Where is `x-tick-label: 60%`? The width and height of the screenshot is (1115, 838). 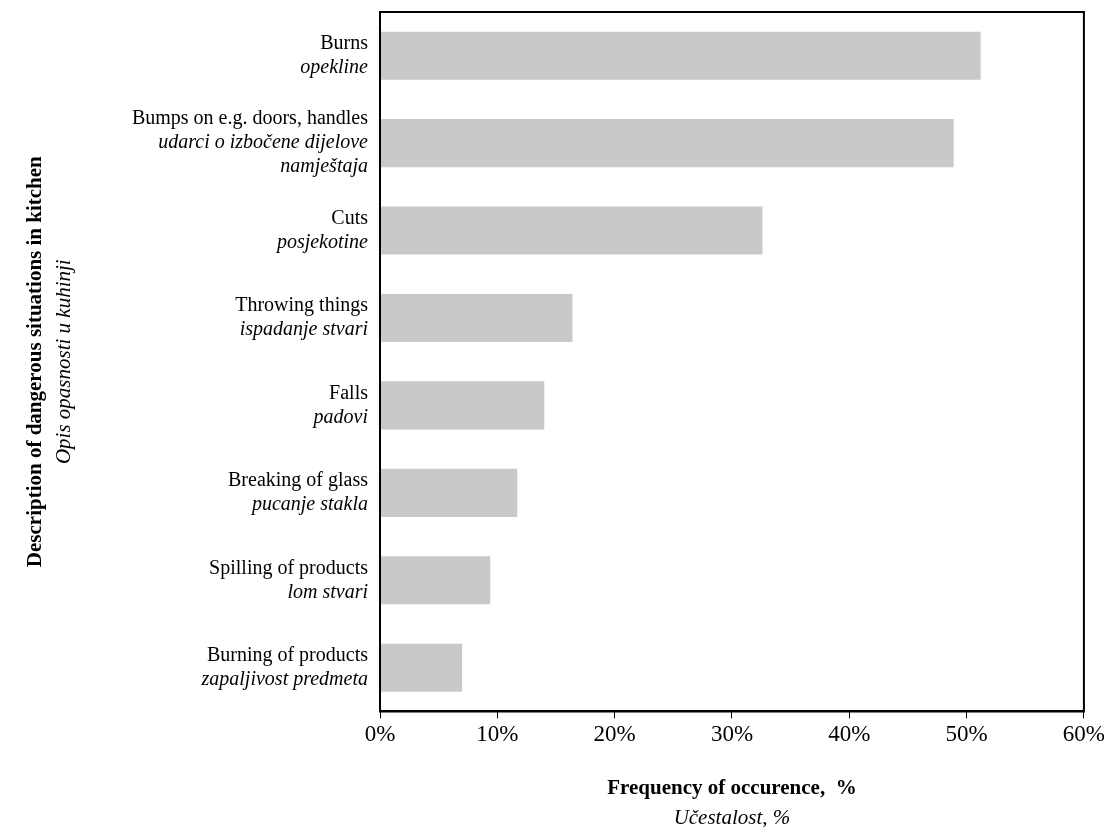 x-tick-label: 60% is located at coordinates (1084, 734).